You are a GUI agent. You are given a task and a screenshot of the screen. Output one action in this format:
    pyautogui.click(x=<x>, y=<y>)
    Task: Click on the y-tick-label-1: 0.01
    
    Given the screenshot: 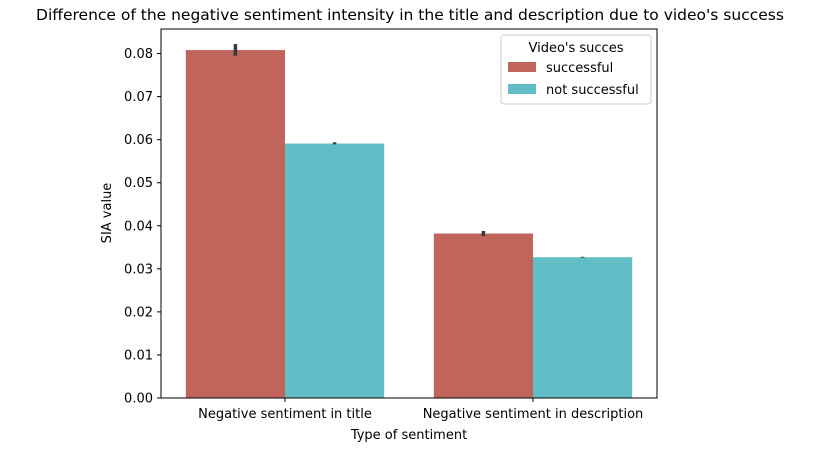 What is the action you would take?
    pyautogui.click(x=138, y=355)
    